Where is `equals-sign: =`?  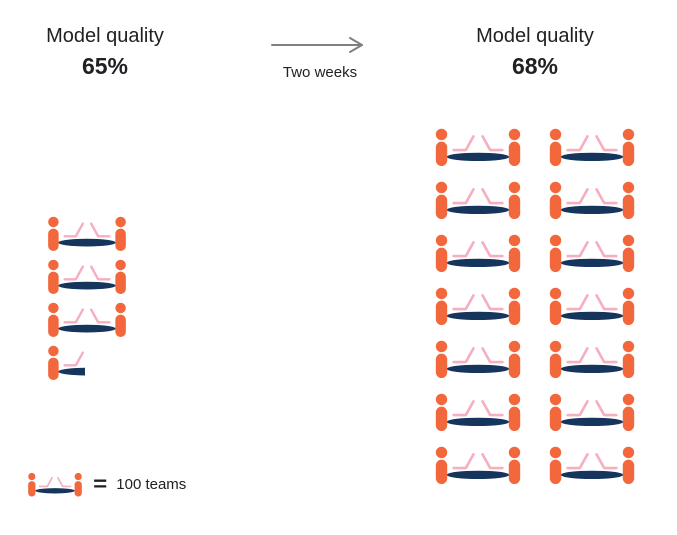
equals-sign: = is located at coordinates (100, 484).